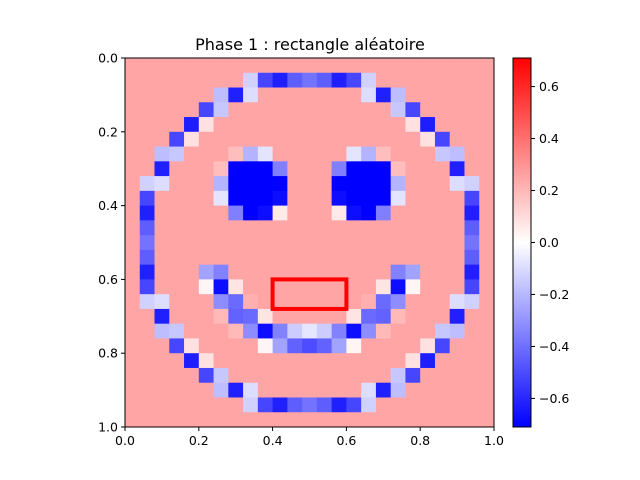  Describe the element at coordinates (420, 440) in the screenshot. I see `x-tick-label: 0.8` at that location.